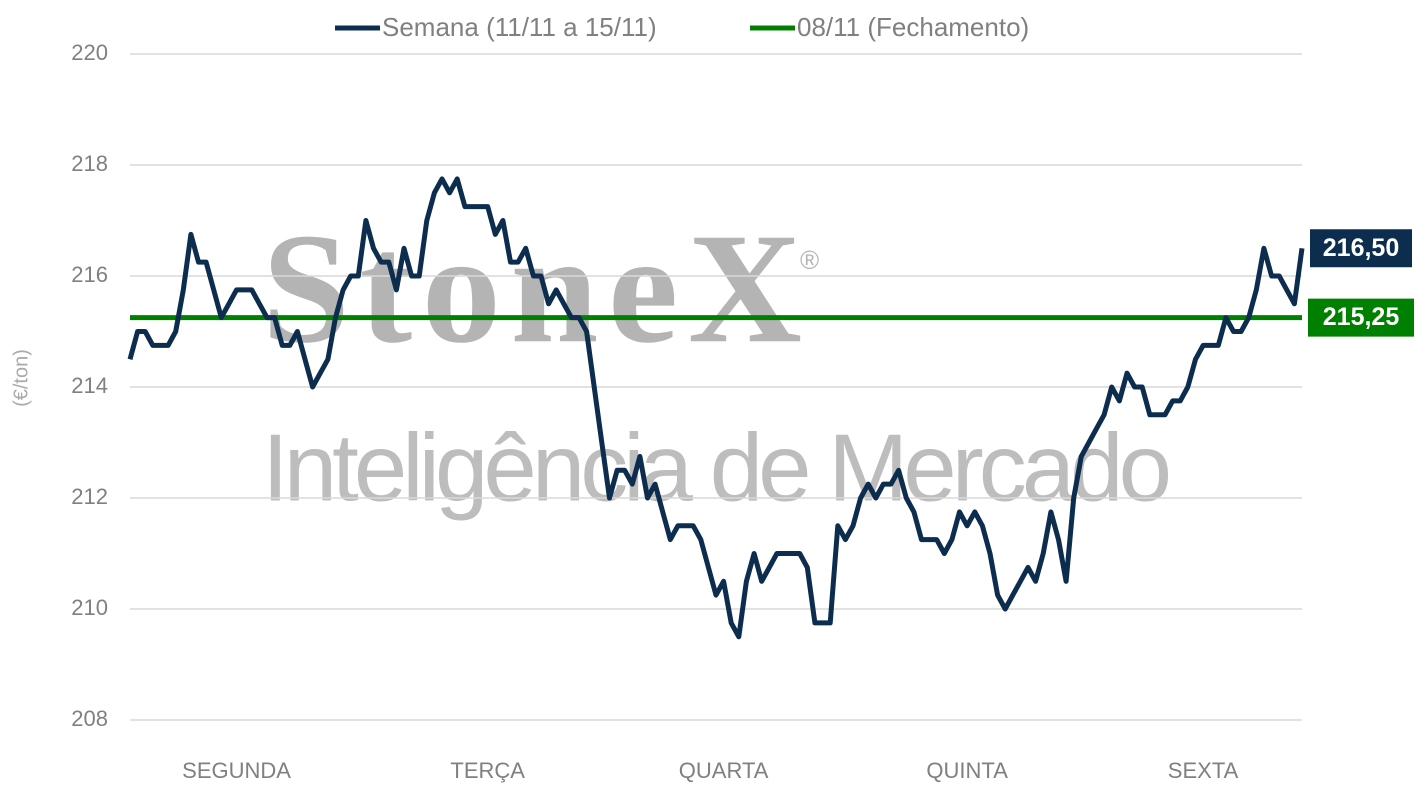  I want to click on legend-label: Semana (11/11 a 15/11), so click(519, 27).